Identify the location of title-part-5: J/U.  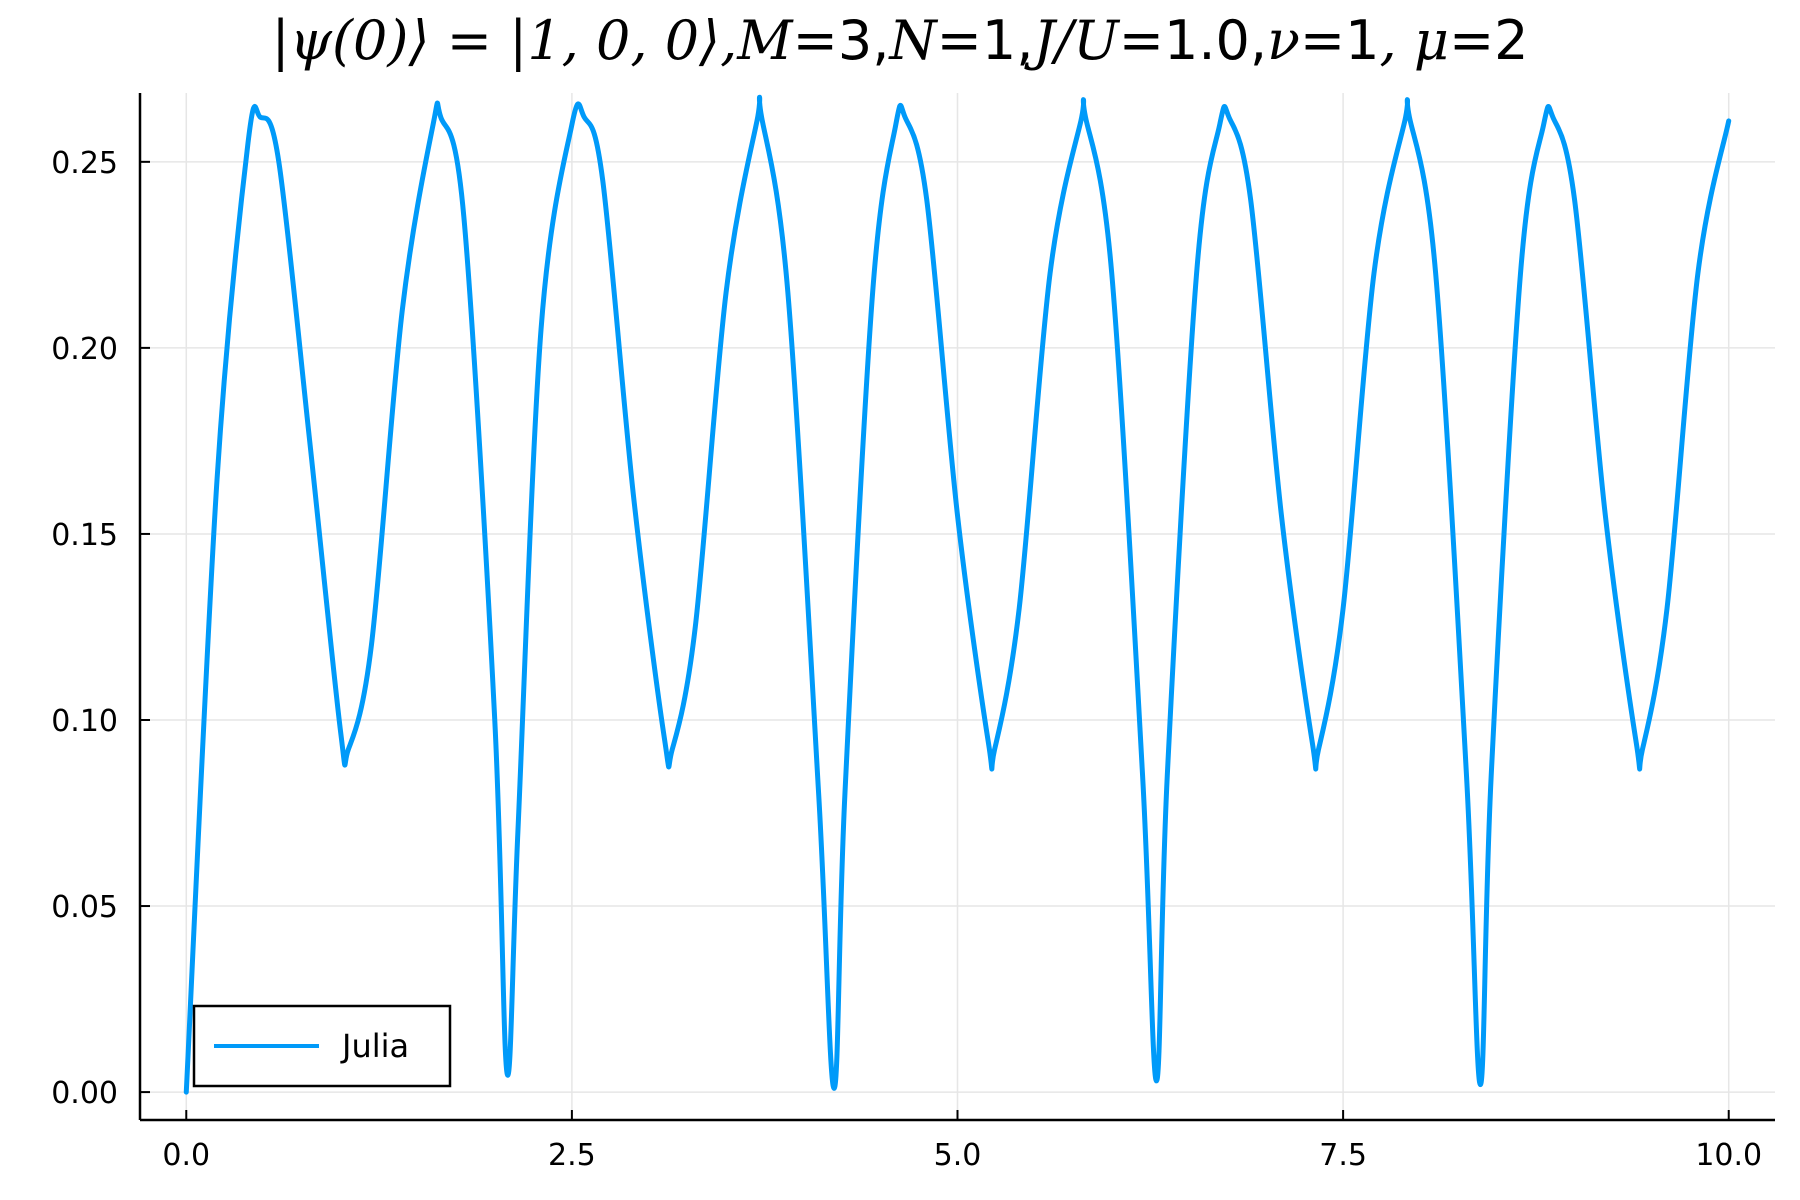
(1076, 40).